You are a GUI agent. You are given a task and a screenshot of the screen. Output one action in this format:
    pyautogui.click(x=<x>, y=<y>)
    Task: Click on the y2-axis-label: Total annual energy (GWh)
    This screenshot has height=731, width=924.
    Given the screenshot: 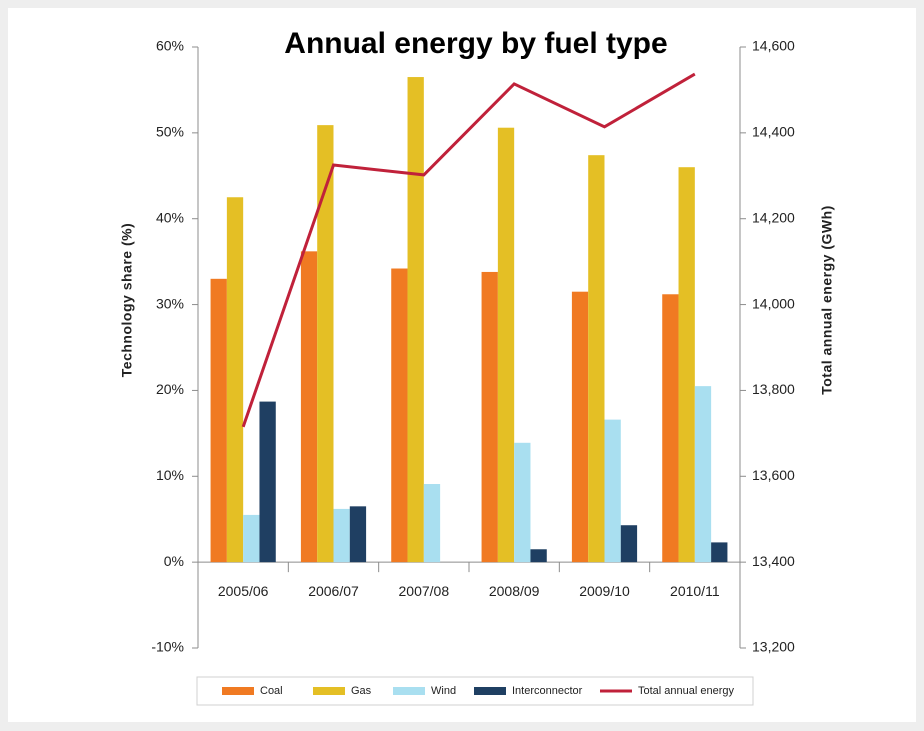 What is the action you would take?
    pyautogui.click(x=827, y=300)
    